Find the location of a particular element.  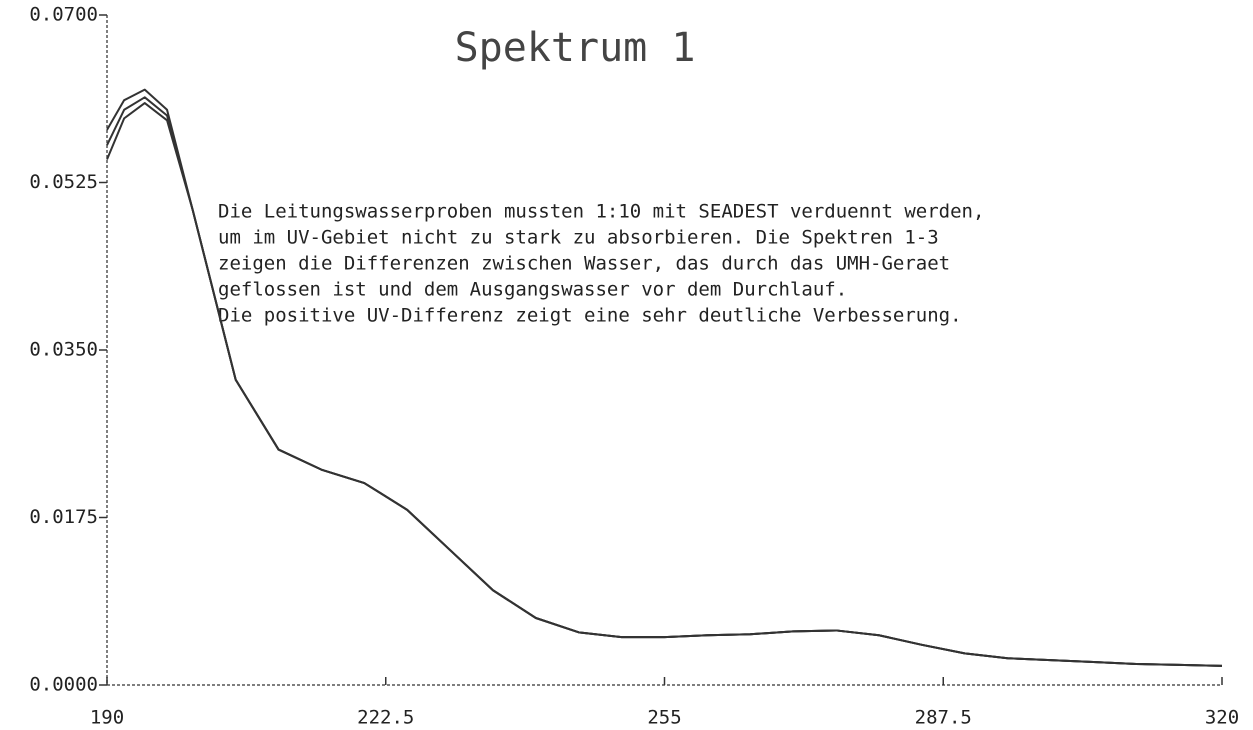

x-tick-label: 255 is located at coordinates (664, 718).